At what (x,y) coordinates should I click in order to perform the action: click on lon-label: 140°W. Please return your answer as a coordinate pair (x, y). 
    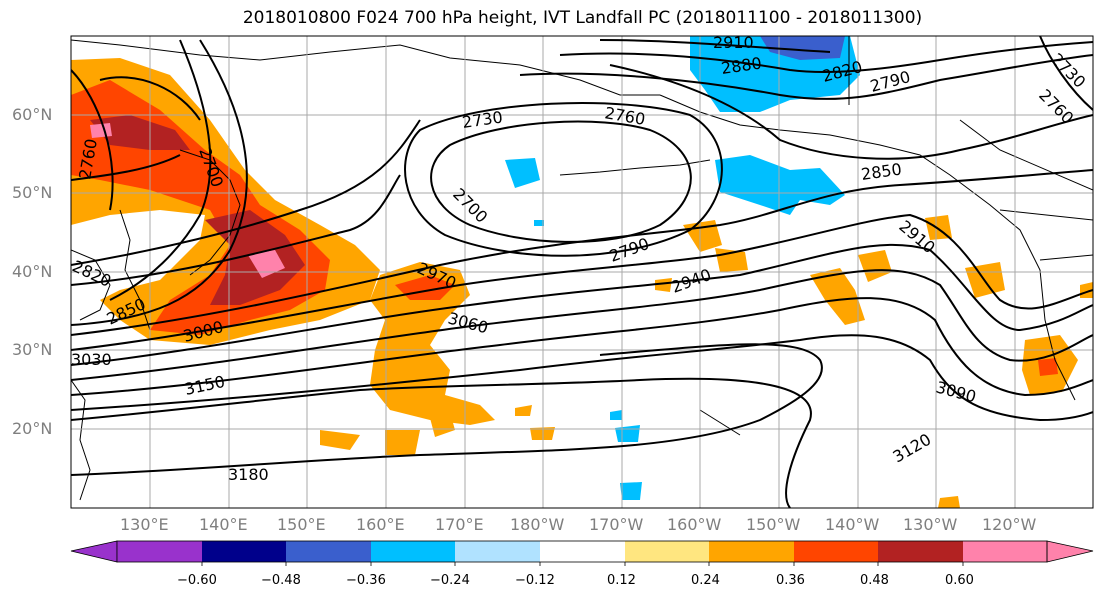
    Looking at the image, I should click on (852, 524).